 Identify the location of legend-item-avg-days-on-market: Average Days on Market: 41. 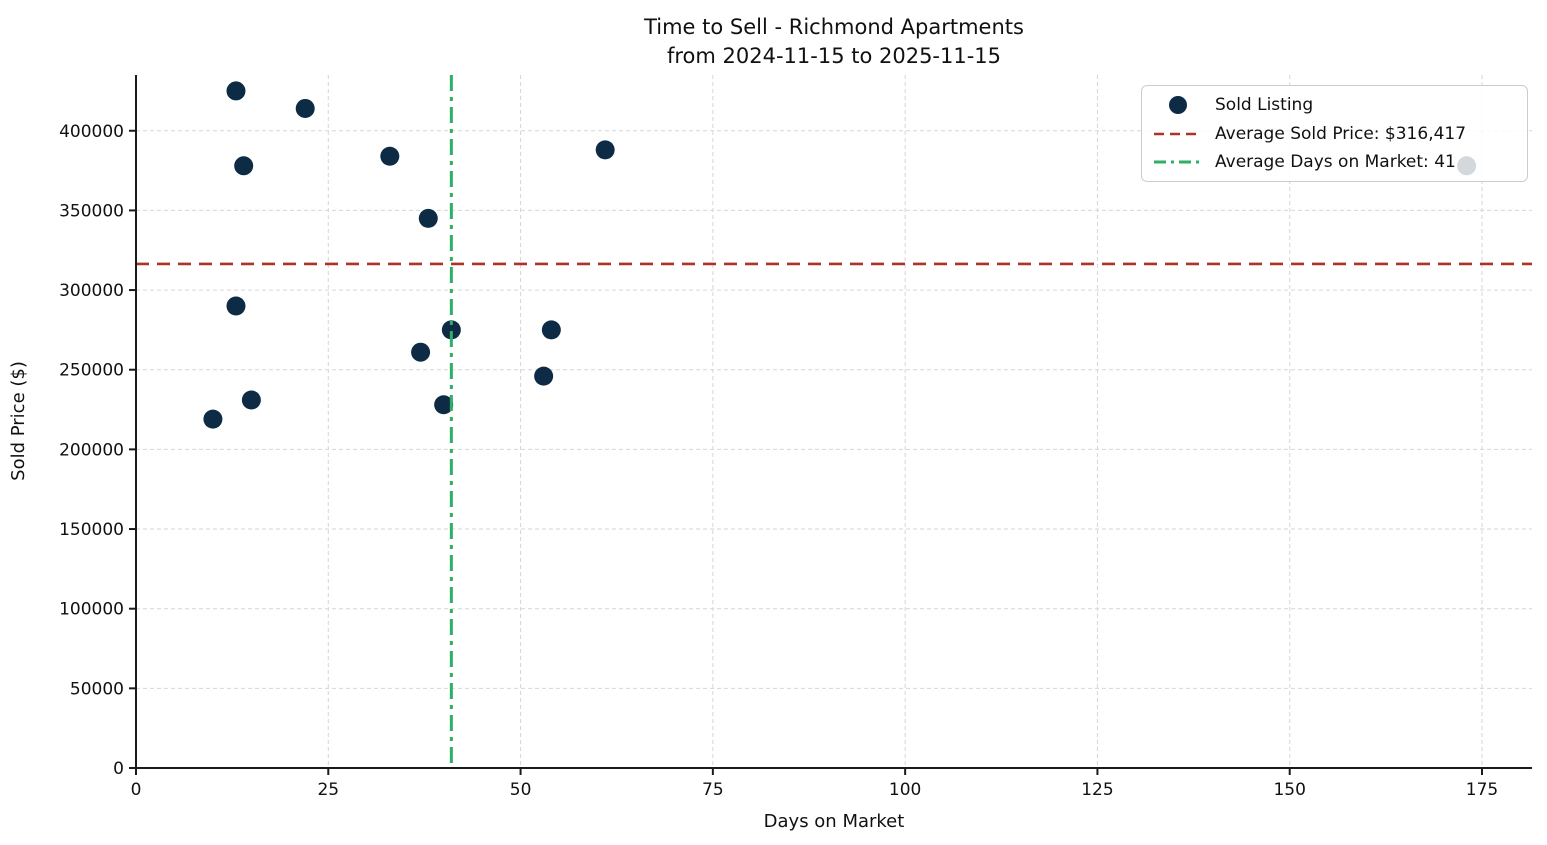
(1334, 162).